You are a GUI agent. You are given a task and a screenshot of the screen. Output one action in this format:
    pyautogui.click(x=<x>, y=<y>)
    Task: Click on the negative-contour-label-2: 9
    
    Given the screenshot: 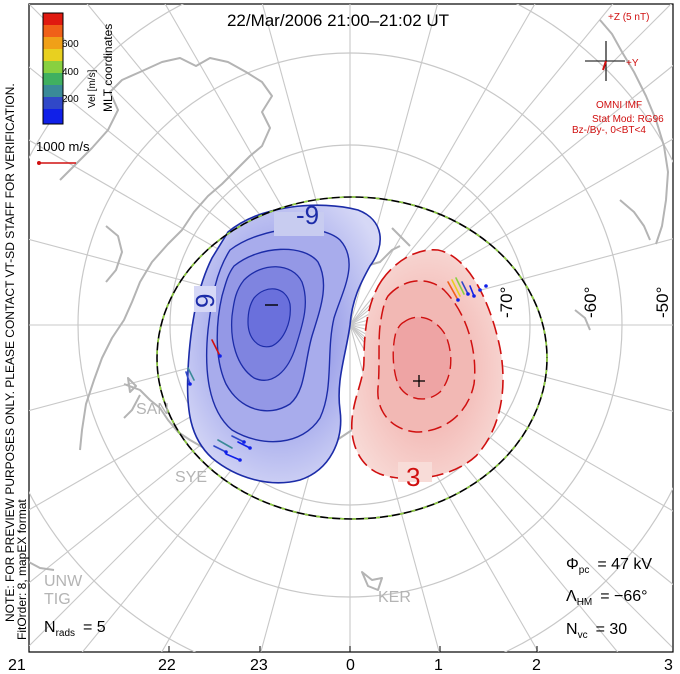 What is the action you would take?
    pyautogui.click(x=205, y=301)
    